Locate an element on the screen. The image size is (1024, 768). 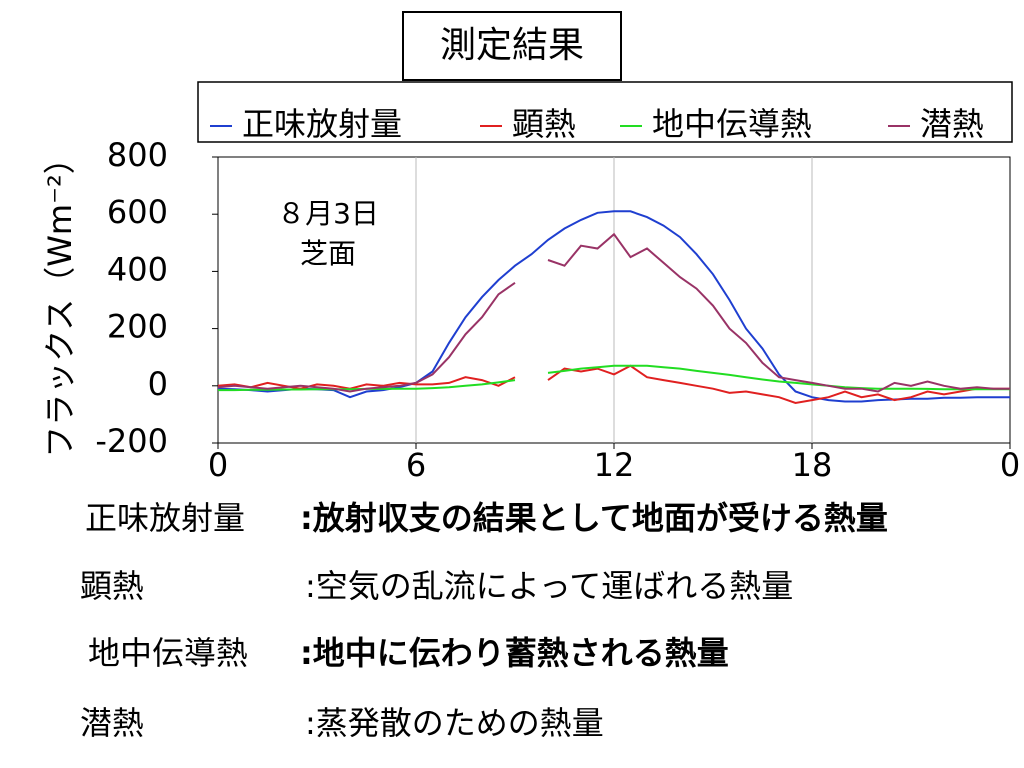
y-tick-label: -200 is located at coordinates (131, 441).